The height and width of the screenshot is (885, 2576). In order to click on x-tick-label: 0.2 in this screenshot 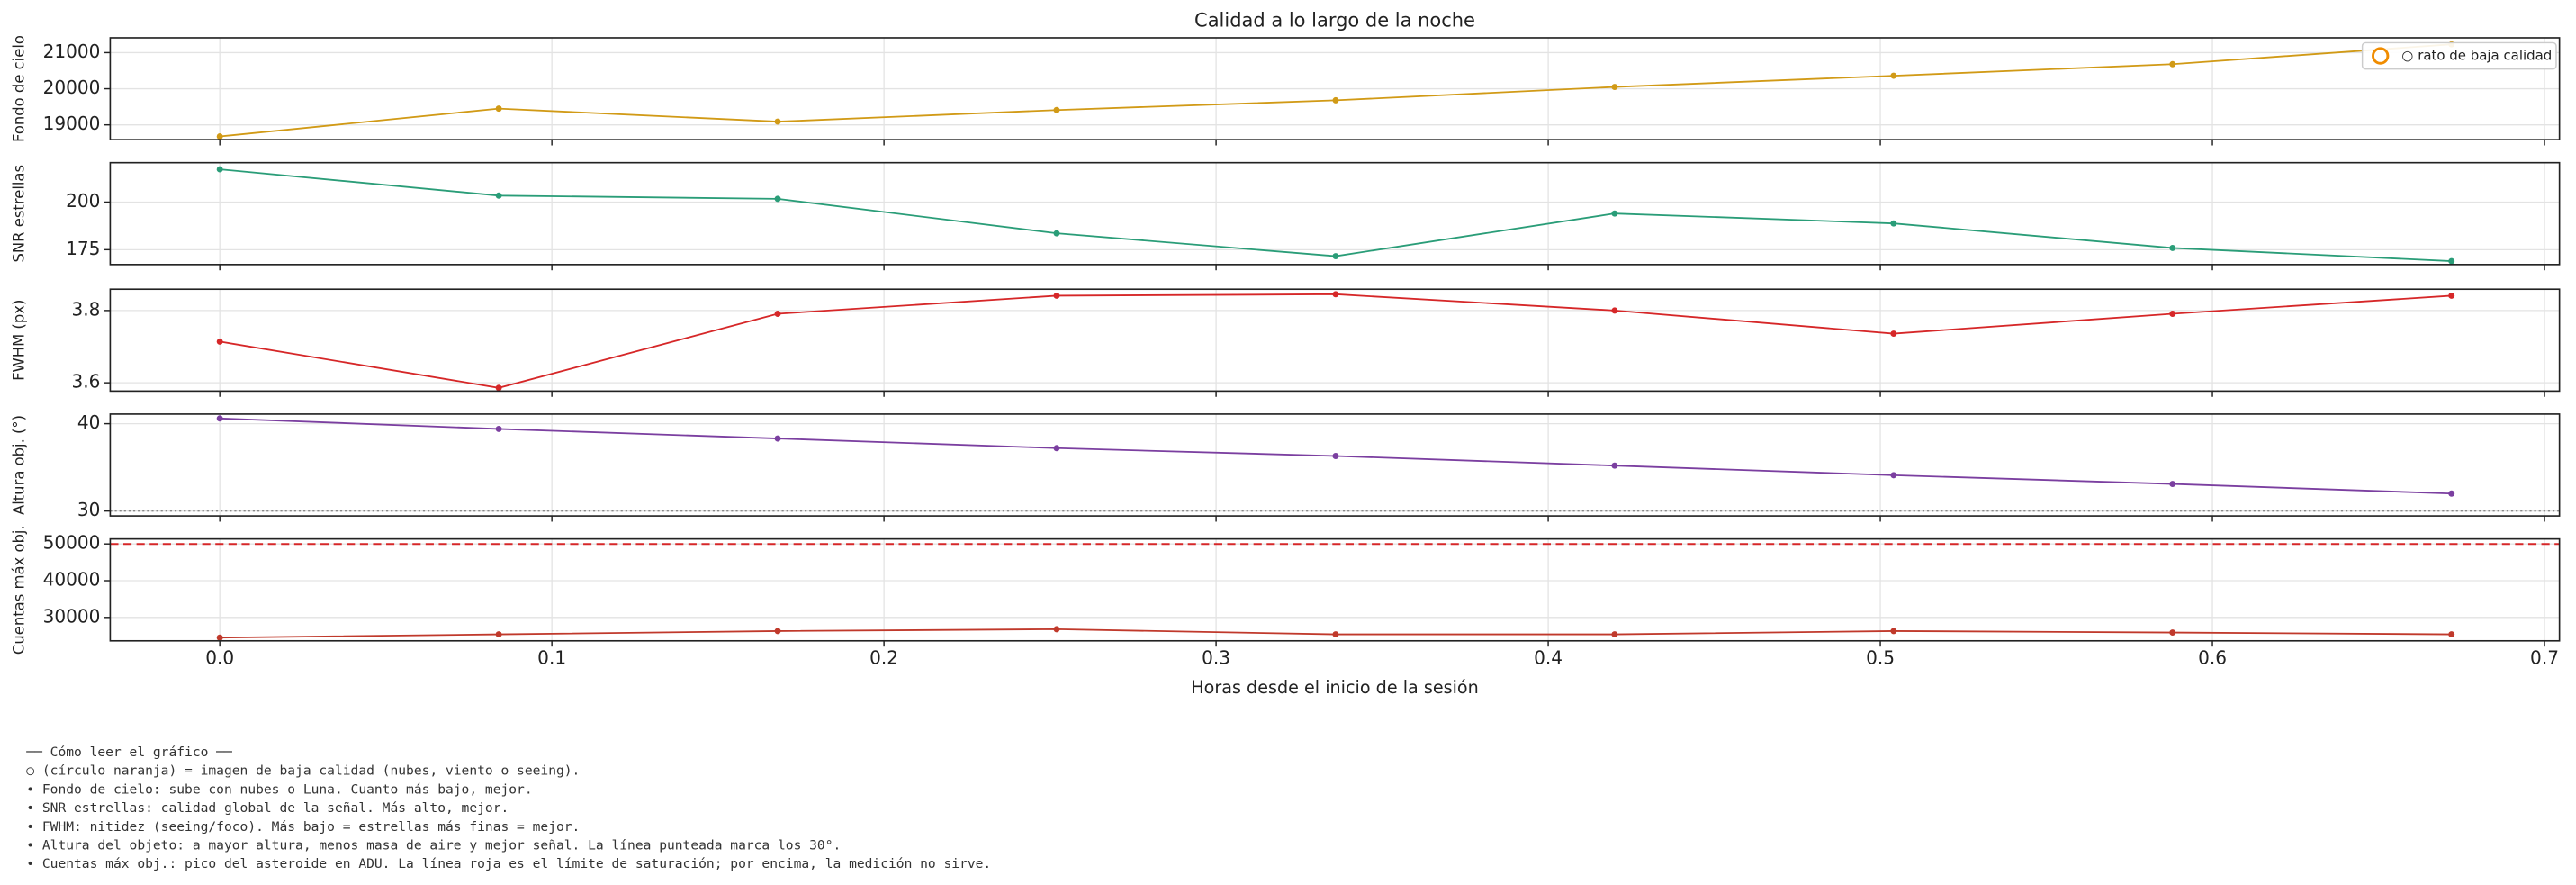, I will do `click(883, 657)`.